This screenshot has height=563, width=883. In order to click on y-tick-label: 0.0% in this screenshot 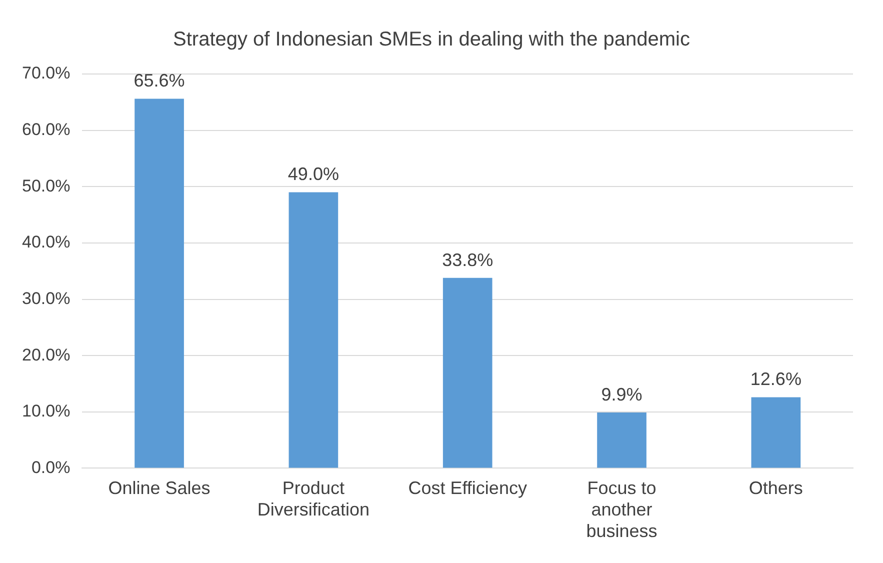, I will do `click(50, 467)`.